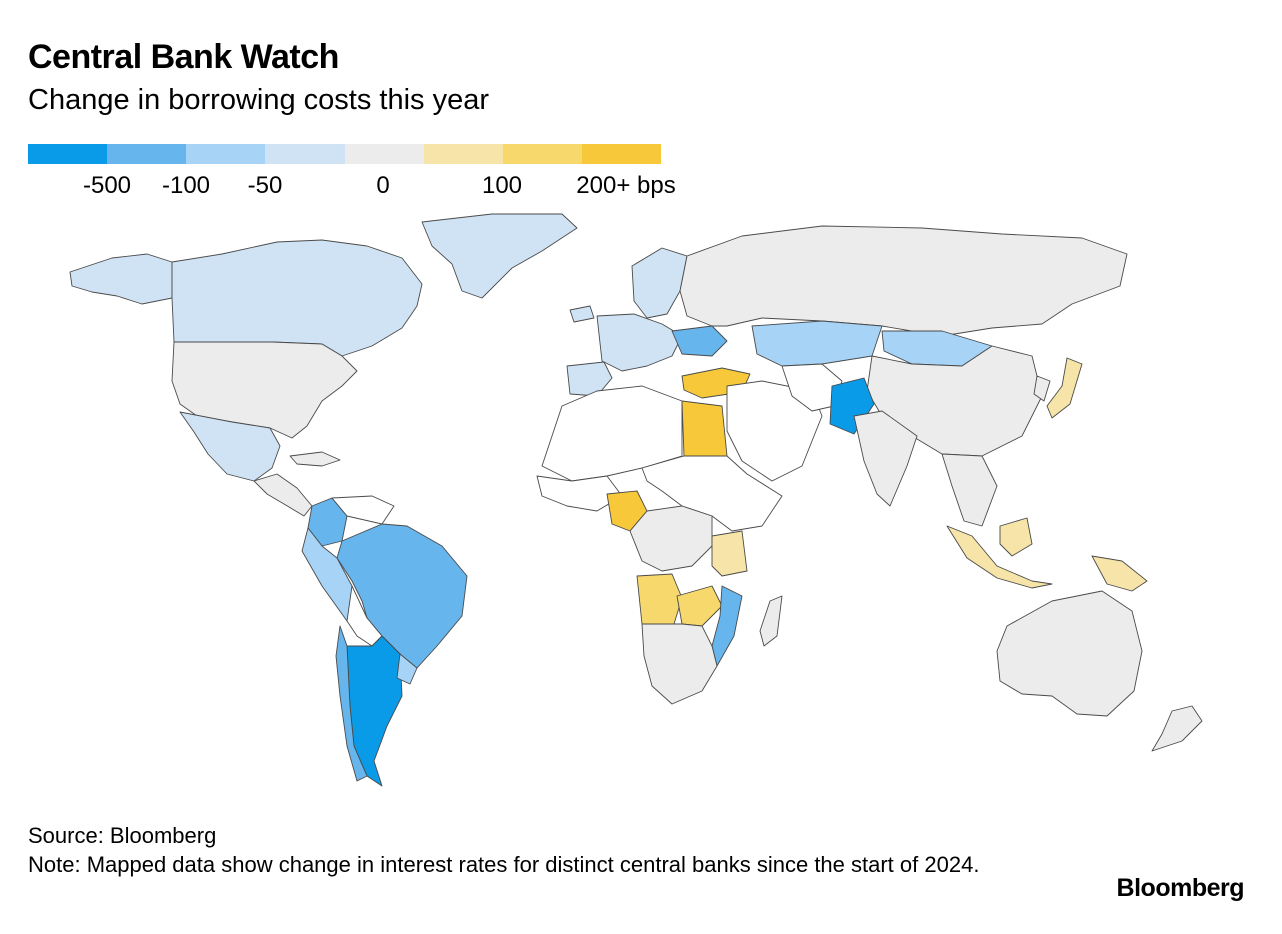  I want to click on region-uruguay, so click(407, 669).